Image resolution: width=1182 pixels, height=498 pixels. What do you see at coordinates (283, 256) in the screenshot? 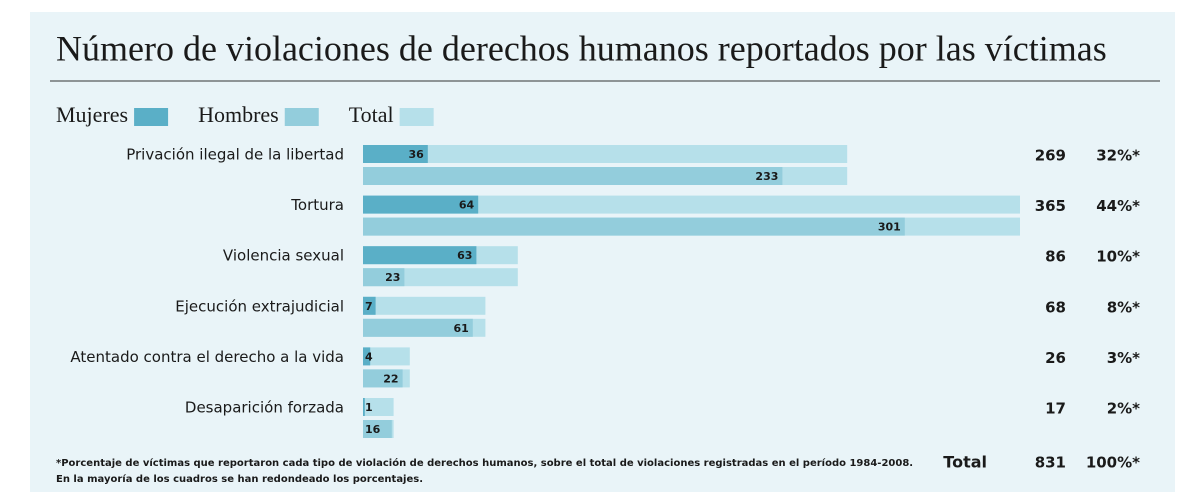
I see `category-label: Violencia sexual` at bounding box center [283, 256].